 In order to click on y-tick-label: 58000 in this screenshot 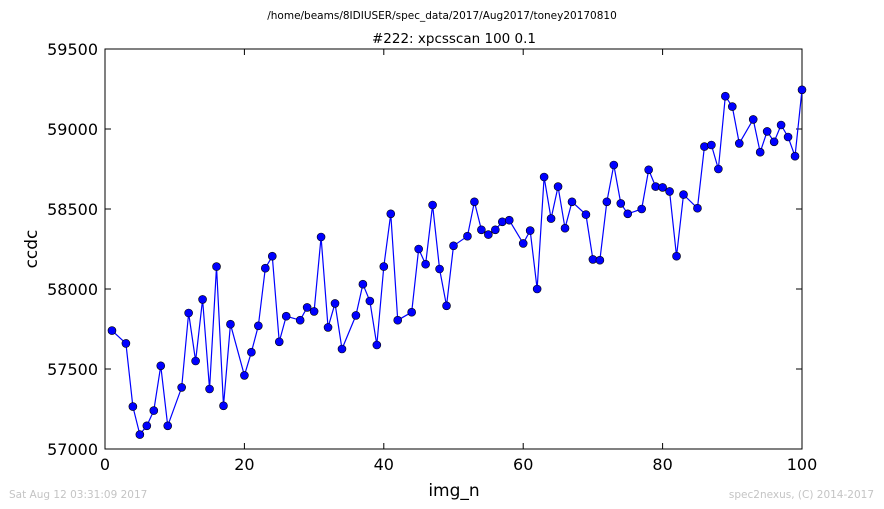, I will do `click(72, 289)`.